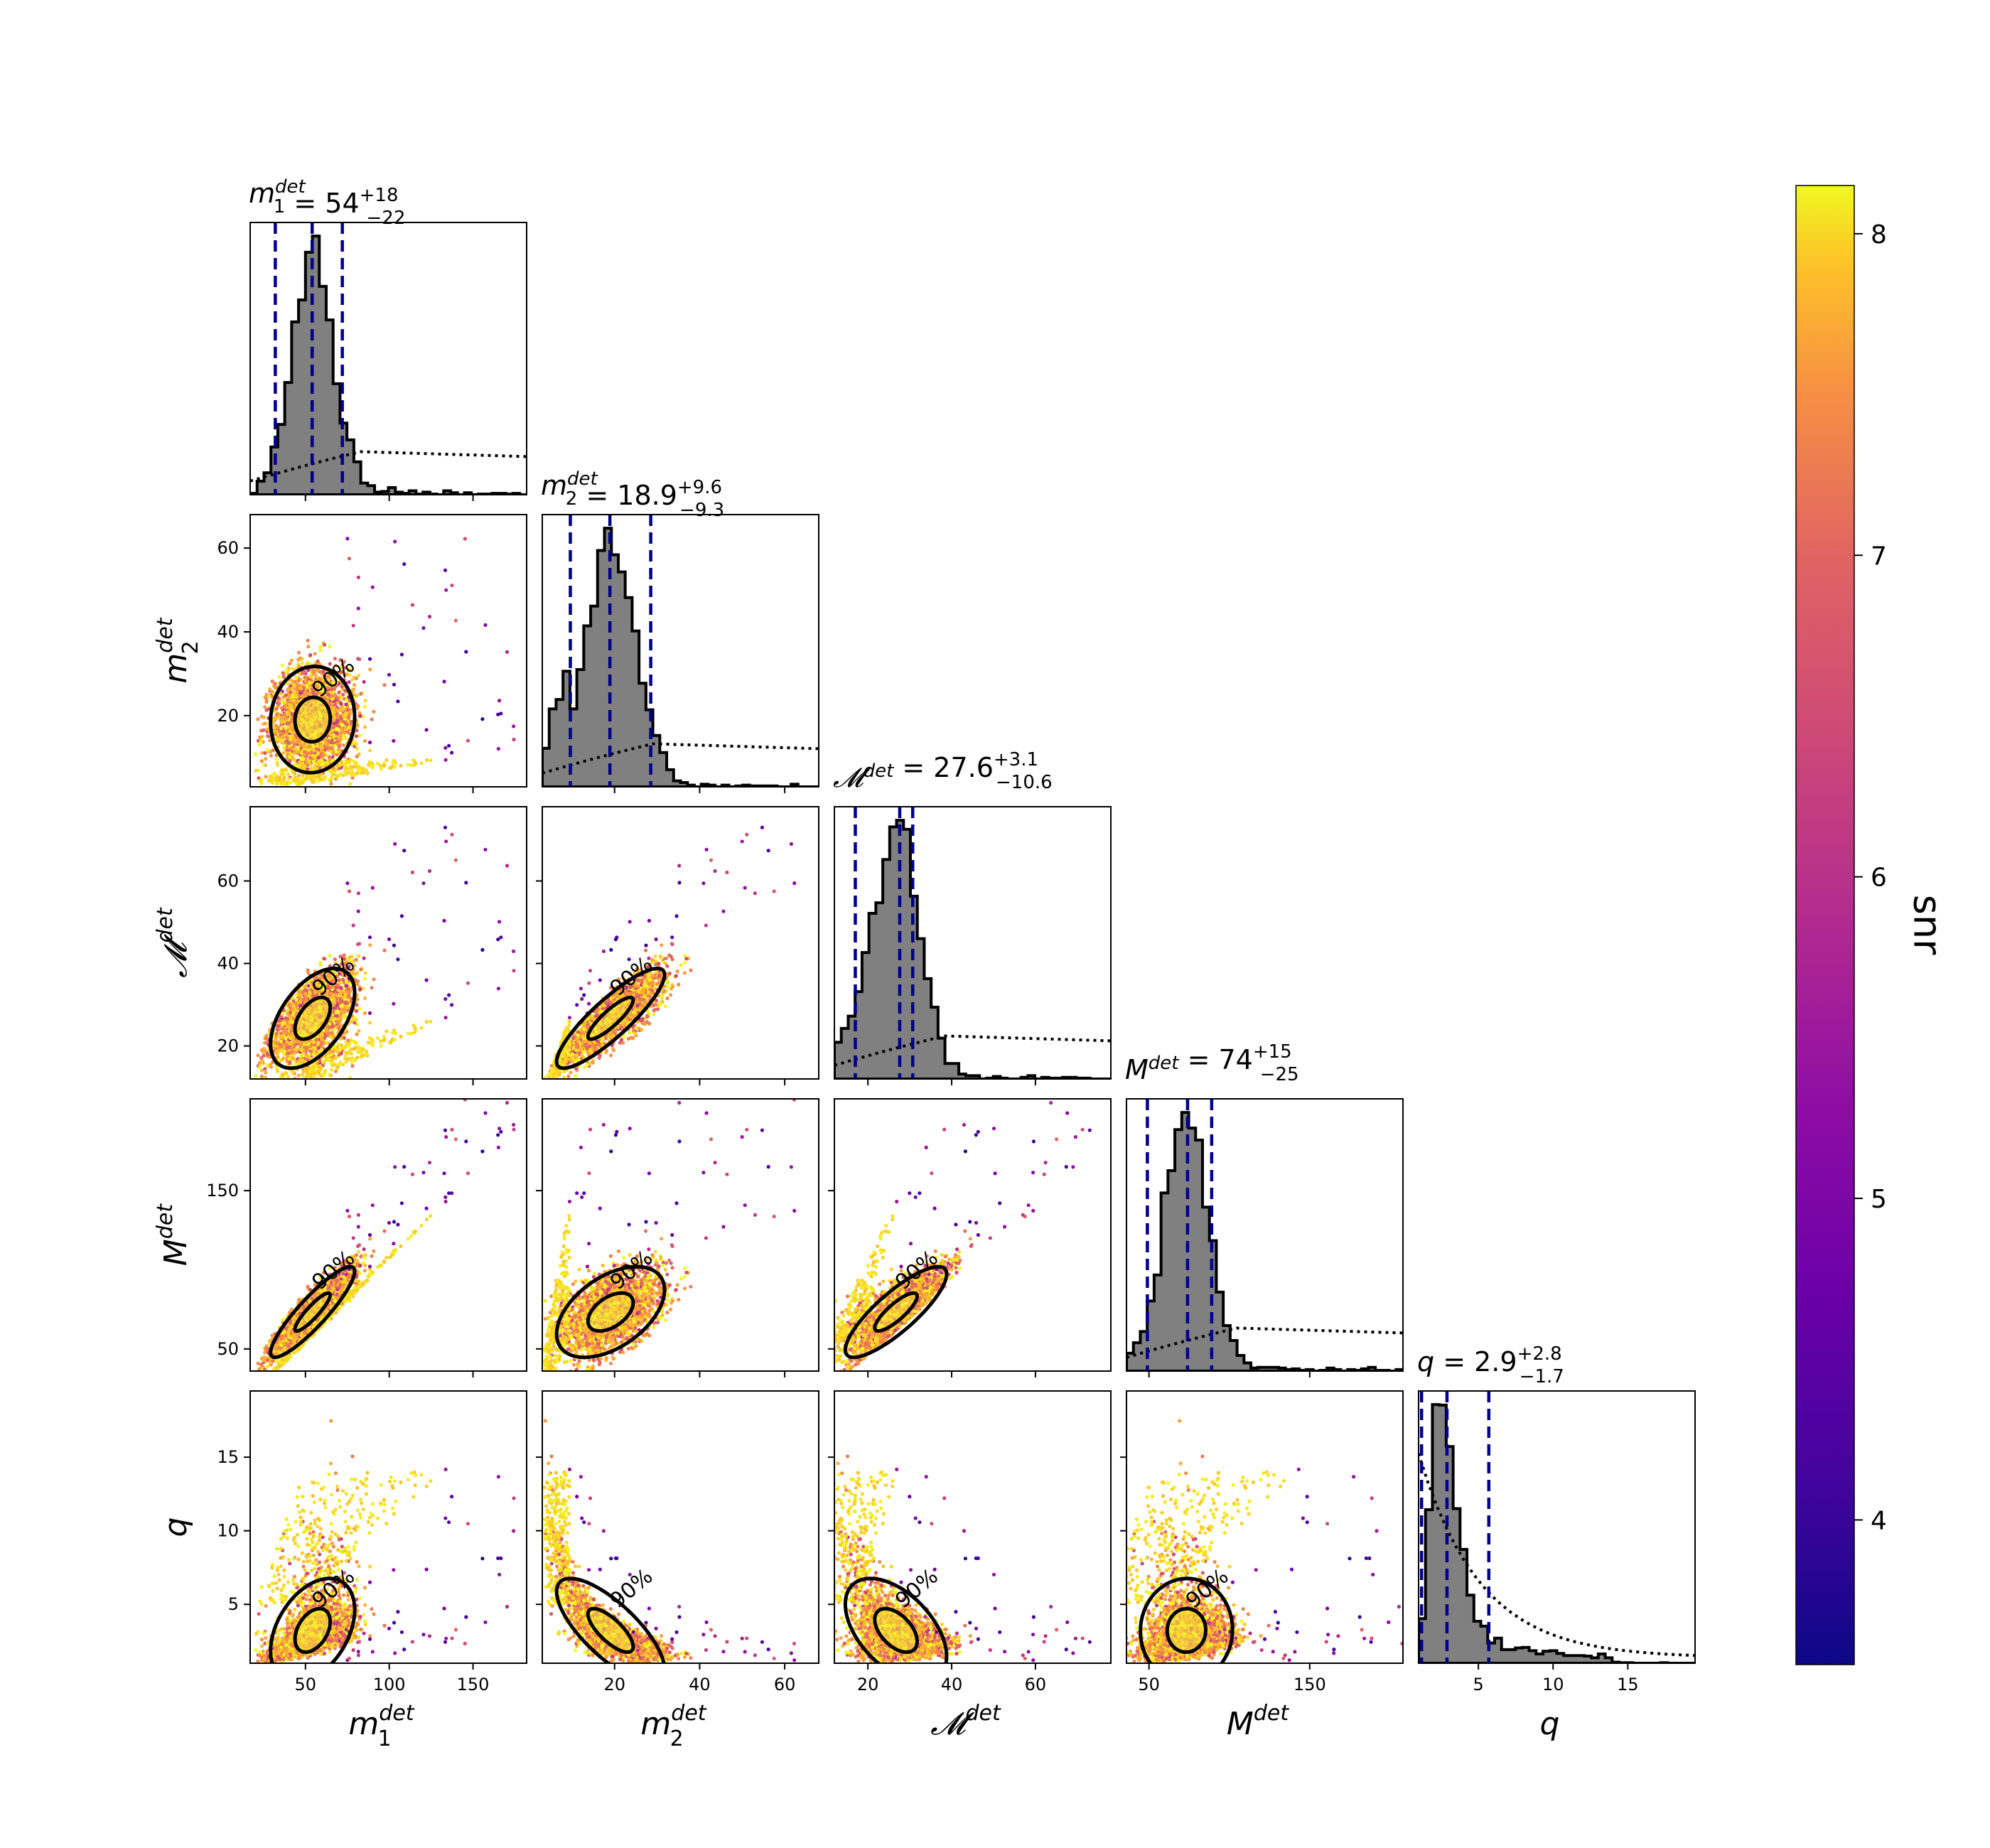  I want to click on title-symbol: m, so click(554, 485).